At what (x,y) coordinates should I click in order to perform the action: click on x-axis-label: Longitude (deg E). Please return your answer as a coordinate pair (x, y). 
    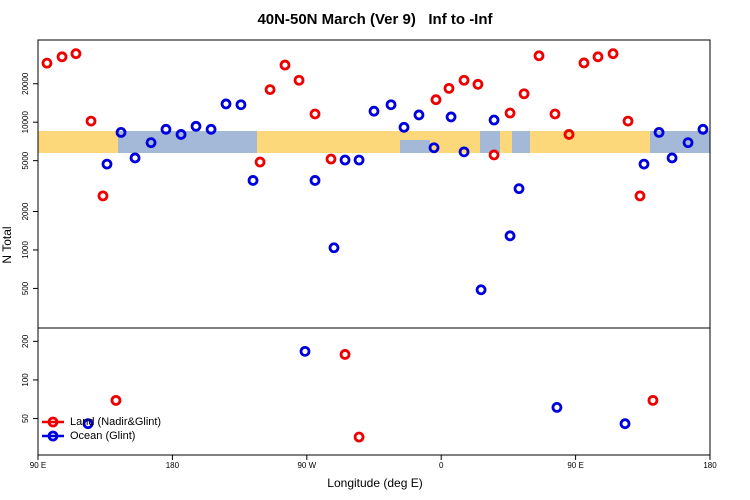
    Looking at the image, I should click on (374, 483).